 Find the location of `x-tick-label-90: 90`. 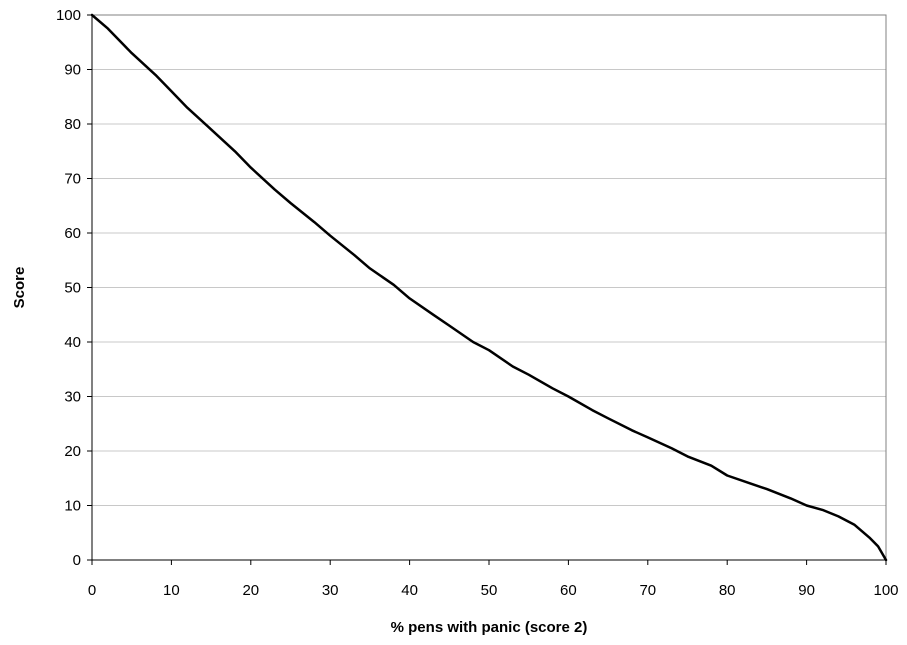

x-tick-label-90: 90 is located at coordinates (806, 590).